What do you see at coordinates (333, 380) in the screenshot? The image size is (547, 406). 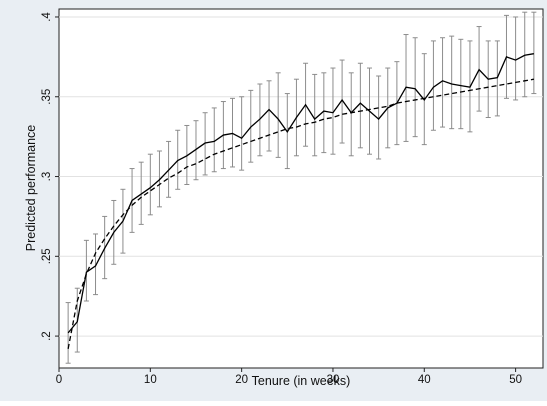 I see `x-tick-label: 30` at bounding box center [333, 380].